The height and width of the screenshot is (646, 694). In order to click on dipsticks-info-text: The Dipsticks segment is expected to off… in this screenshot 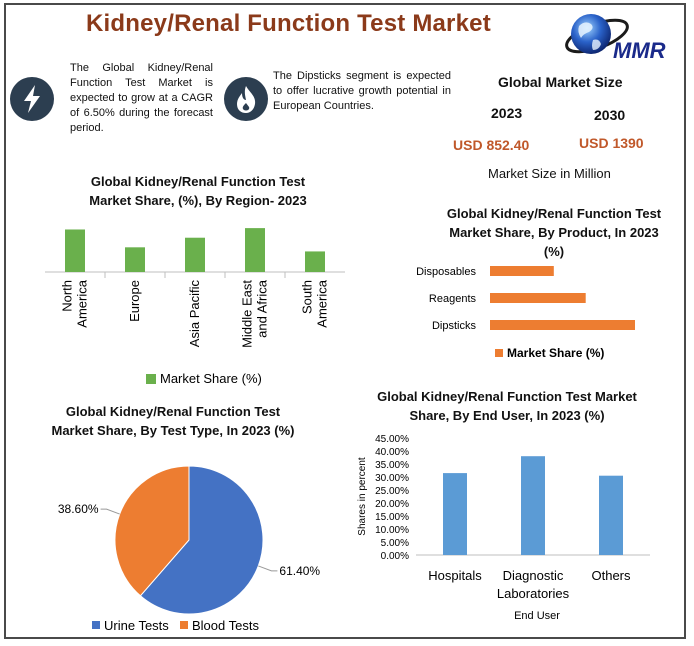, I will do `click(362, 91)`.